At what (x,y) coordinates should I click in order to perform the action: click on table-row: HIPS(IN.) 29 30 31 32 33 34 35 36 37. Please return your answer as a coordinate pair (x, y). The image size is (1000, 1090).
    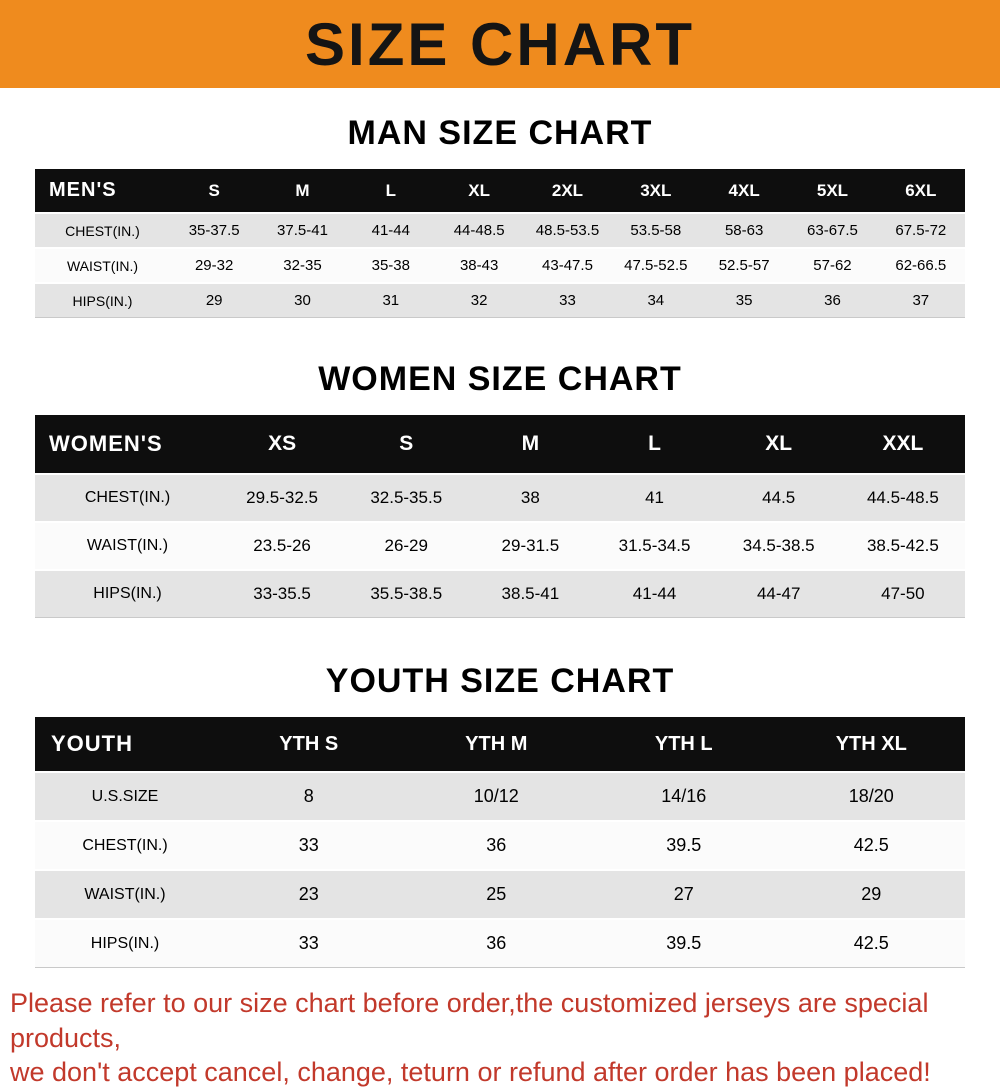
    Looking at the image, I should click on (500, 300).